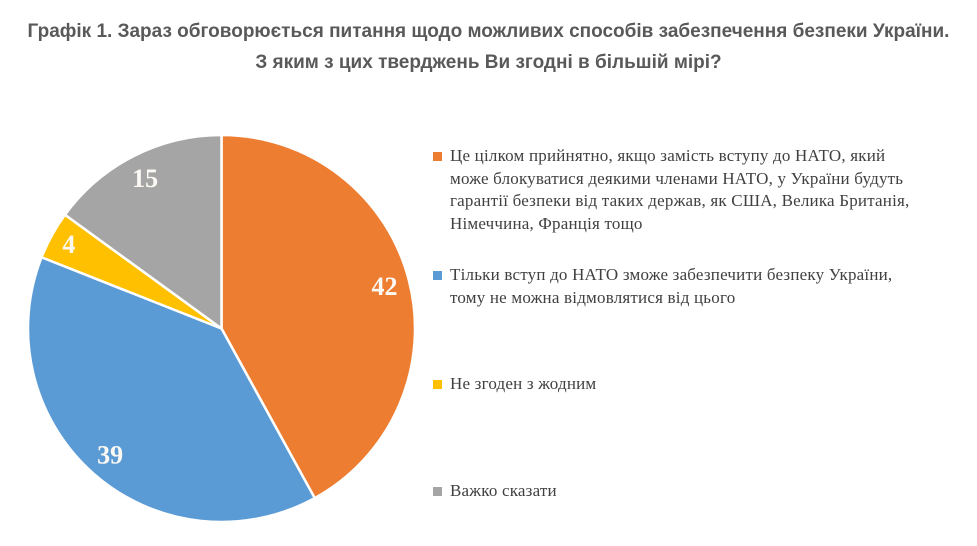 The height and width of the screenshot is (546, 977). I want to click on legend-label: Не згоден з жодним, so click(523, 383).